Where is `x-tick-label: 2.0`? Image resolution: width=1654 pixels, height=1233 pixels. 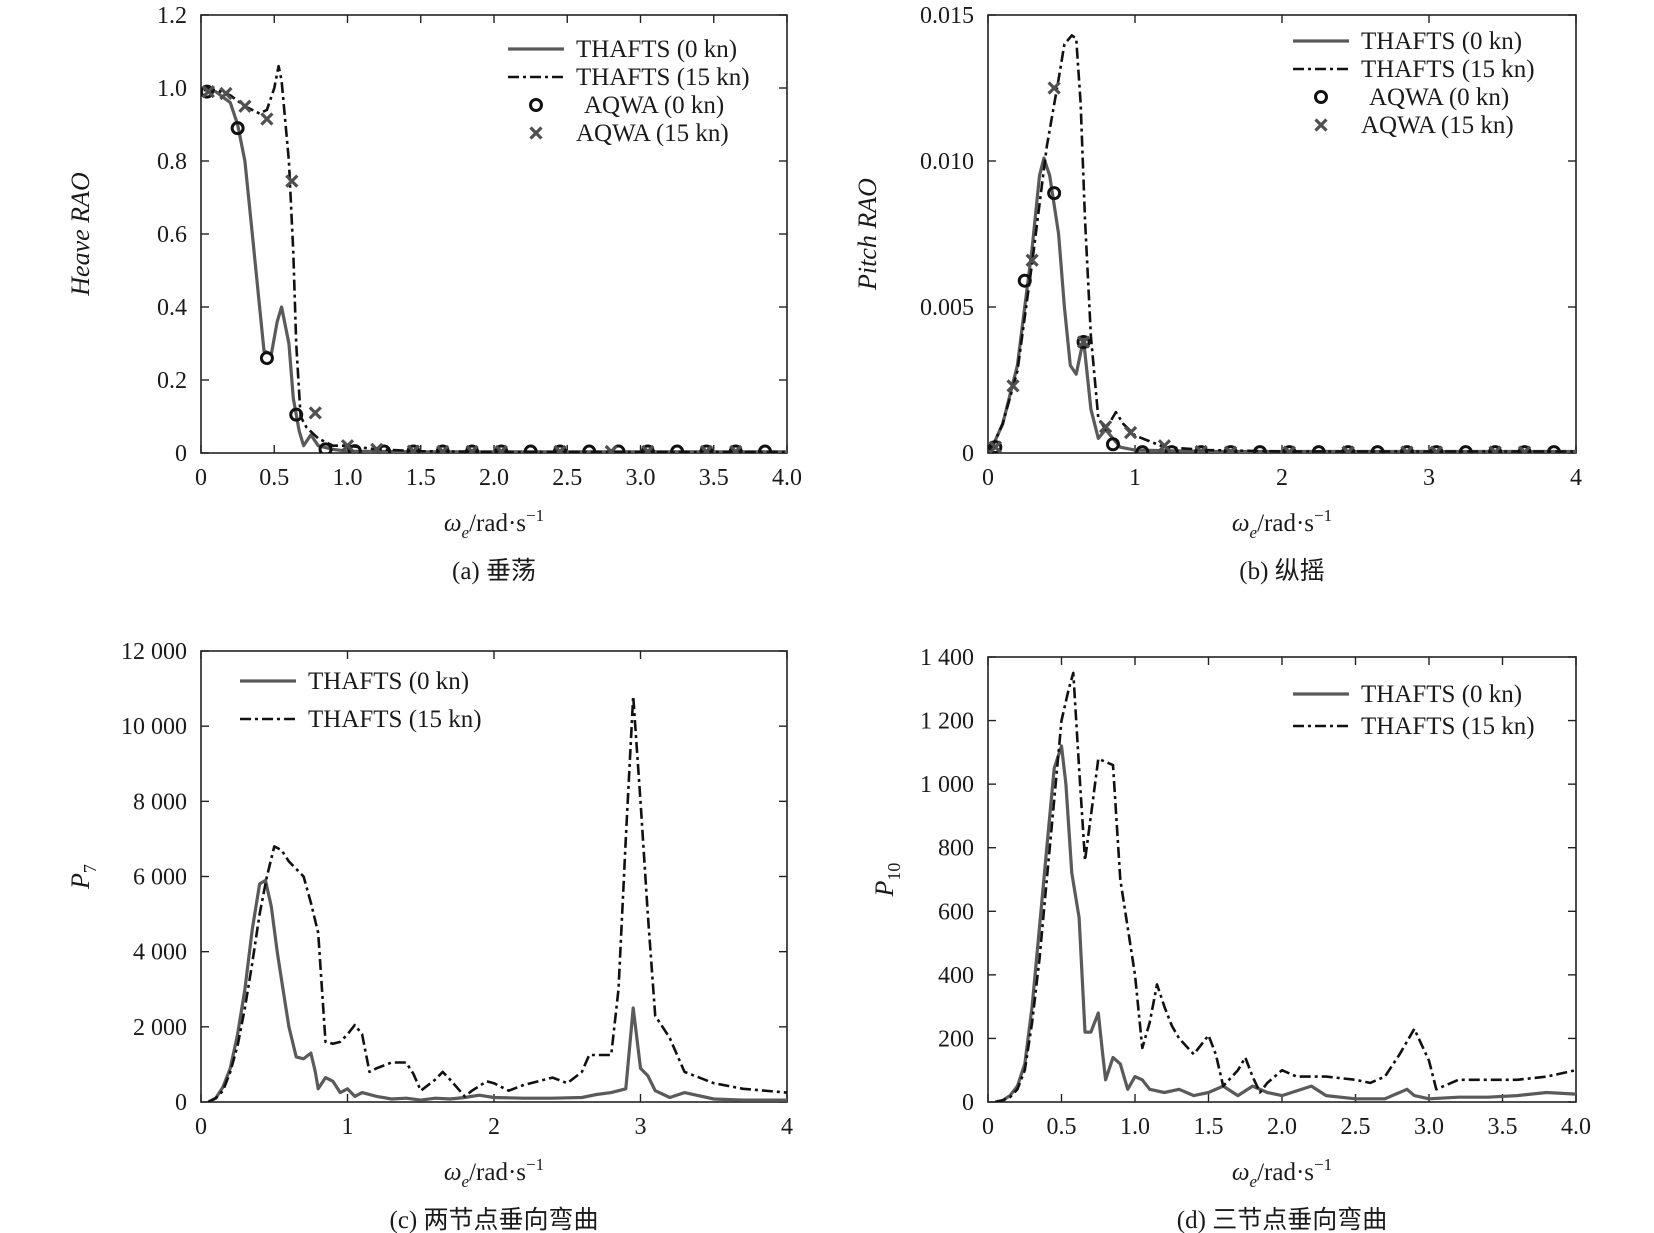
x-tick-label: 2.0 is located at coordinates (494, 478).